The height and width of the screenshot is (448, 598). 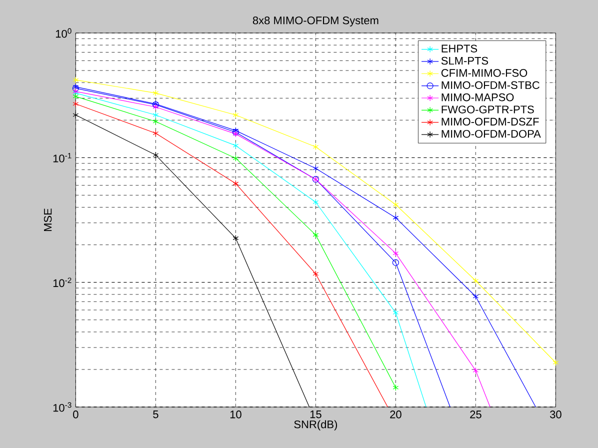 What do you see at coordinates (316, 425) in the screenshot?
I see `x-axis-title: SNR(dB)` at bounding box center [316, 425].